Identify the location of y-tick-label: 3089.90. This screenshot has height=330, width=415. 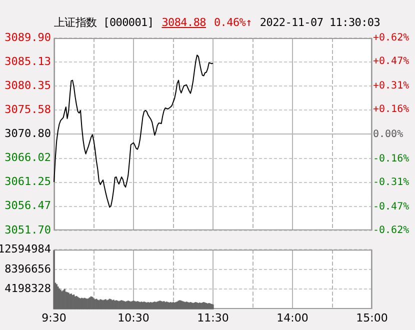
(27, 37).